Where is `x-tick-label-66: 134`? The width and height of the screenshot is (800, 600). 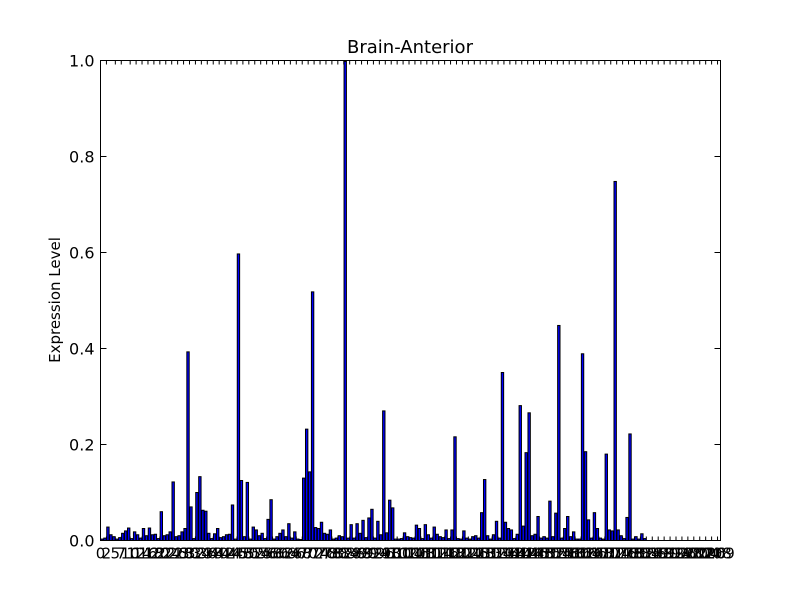 x-tick-label-66: 134 is located at coordinates (498, 554).